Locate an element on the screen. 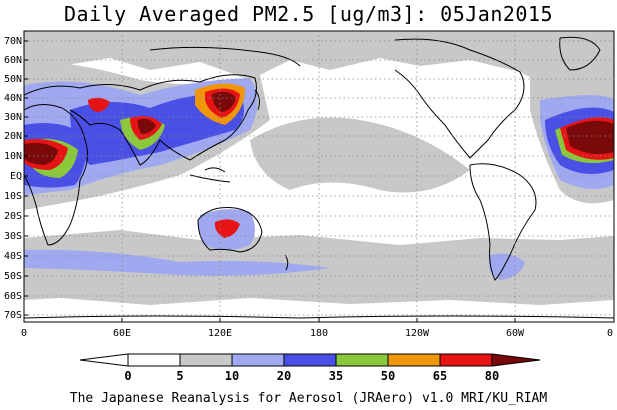 This screenshot has width=617, height=410. colorbar-label: 5 is located at coordinates (179, 376).